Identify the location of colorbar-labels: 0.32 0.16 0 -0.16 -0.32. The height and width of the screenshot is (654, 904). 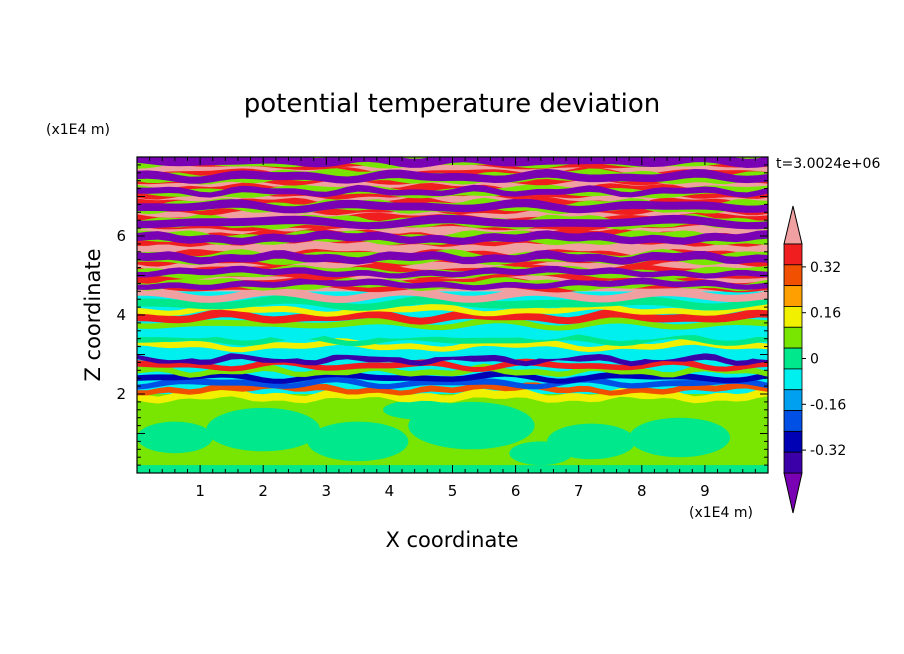
(824, 359).